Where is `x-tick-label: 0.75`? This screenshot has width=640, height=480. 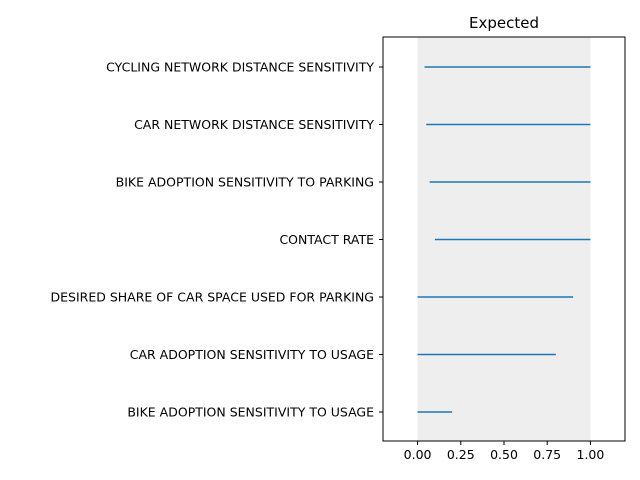 x-tick-label: 0.75 is located at coordinates (547, 454).